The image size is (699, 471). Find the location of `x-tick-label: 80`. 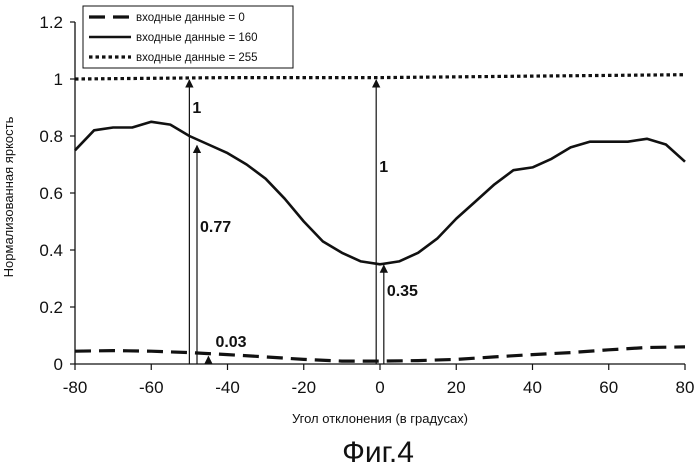

x-tick-label: 80 is located at coordinates (685, 387).